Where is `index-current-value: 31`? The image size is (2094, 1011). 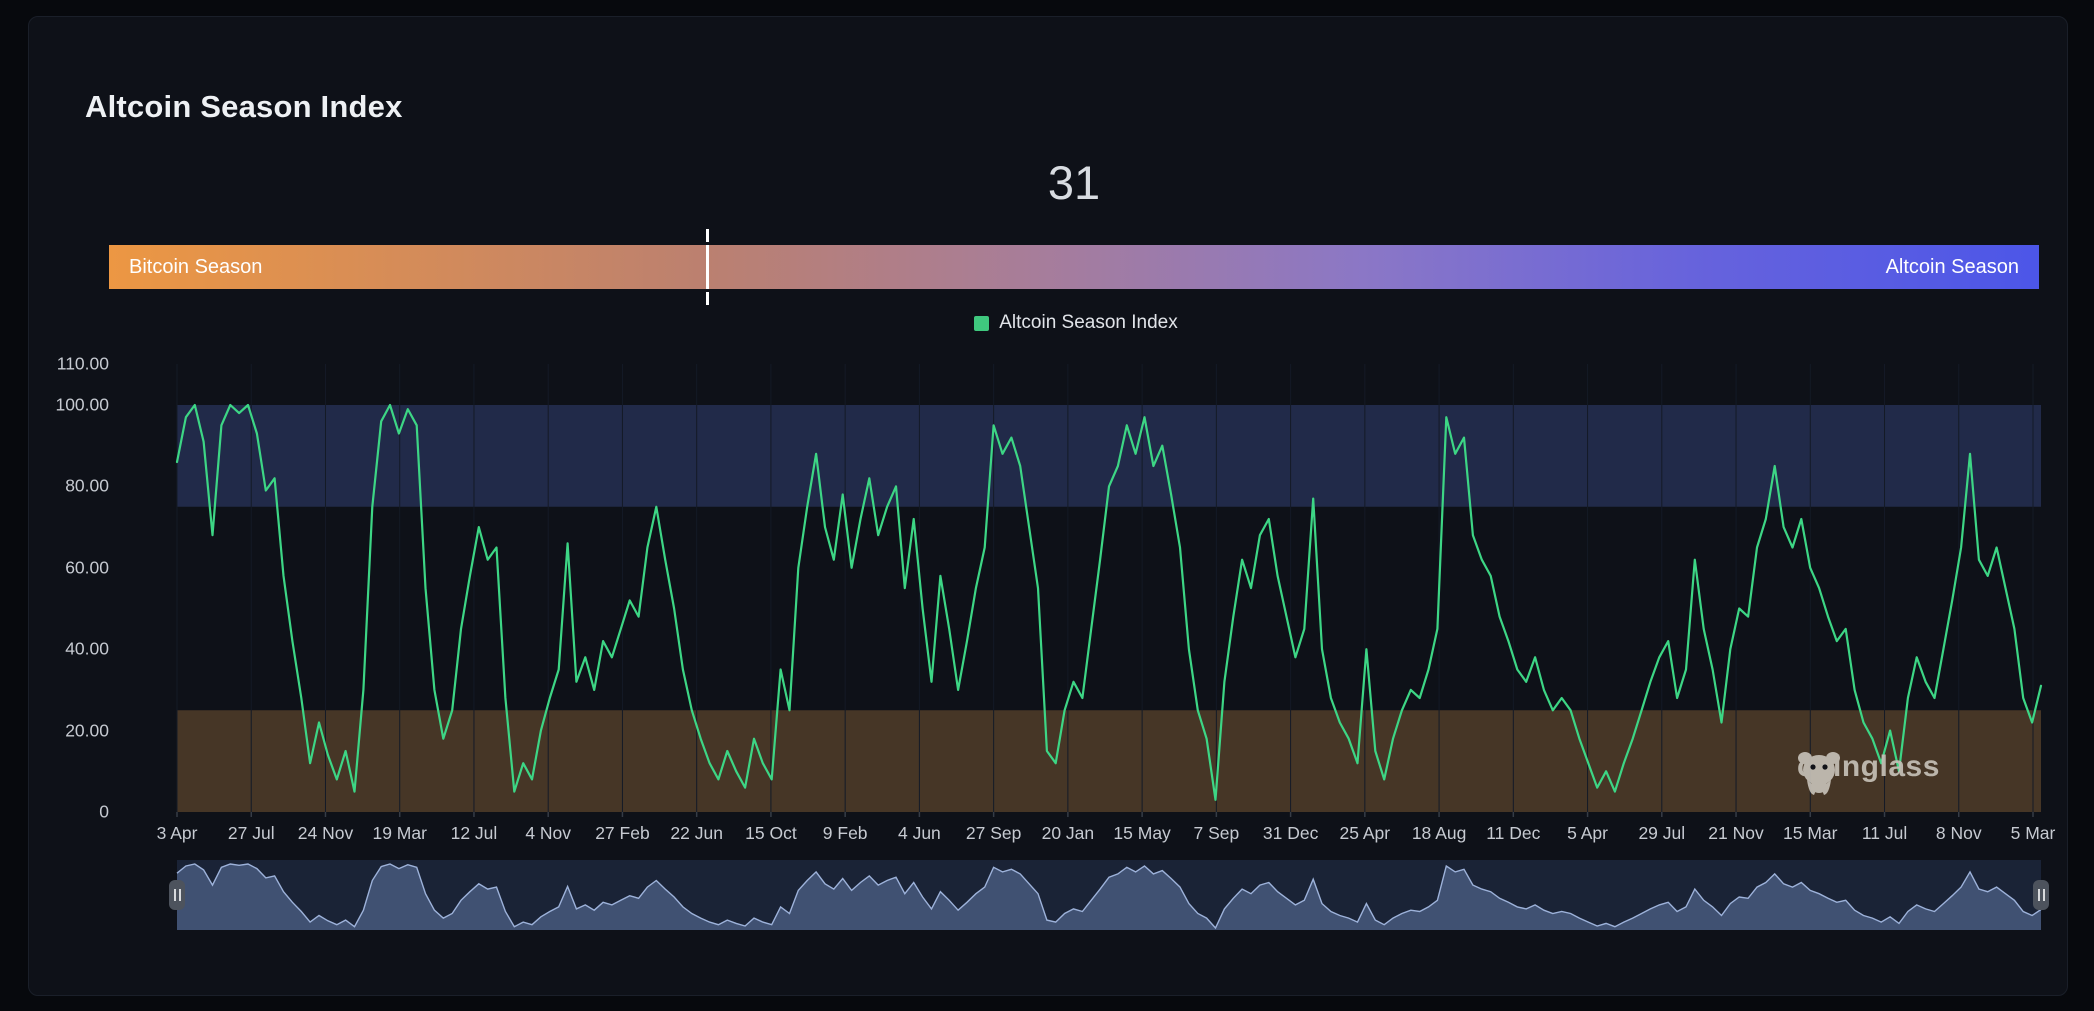 index-current-value: 31 is located at coordinates (1074, 182).